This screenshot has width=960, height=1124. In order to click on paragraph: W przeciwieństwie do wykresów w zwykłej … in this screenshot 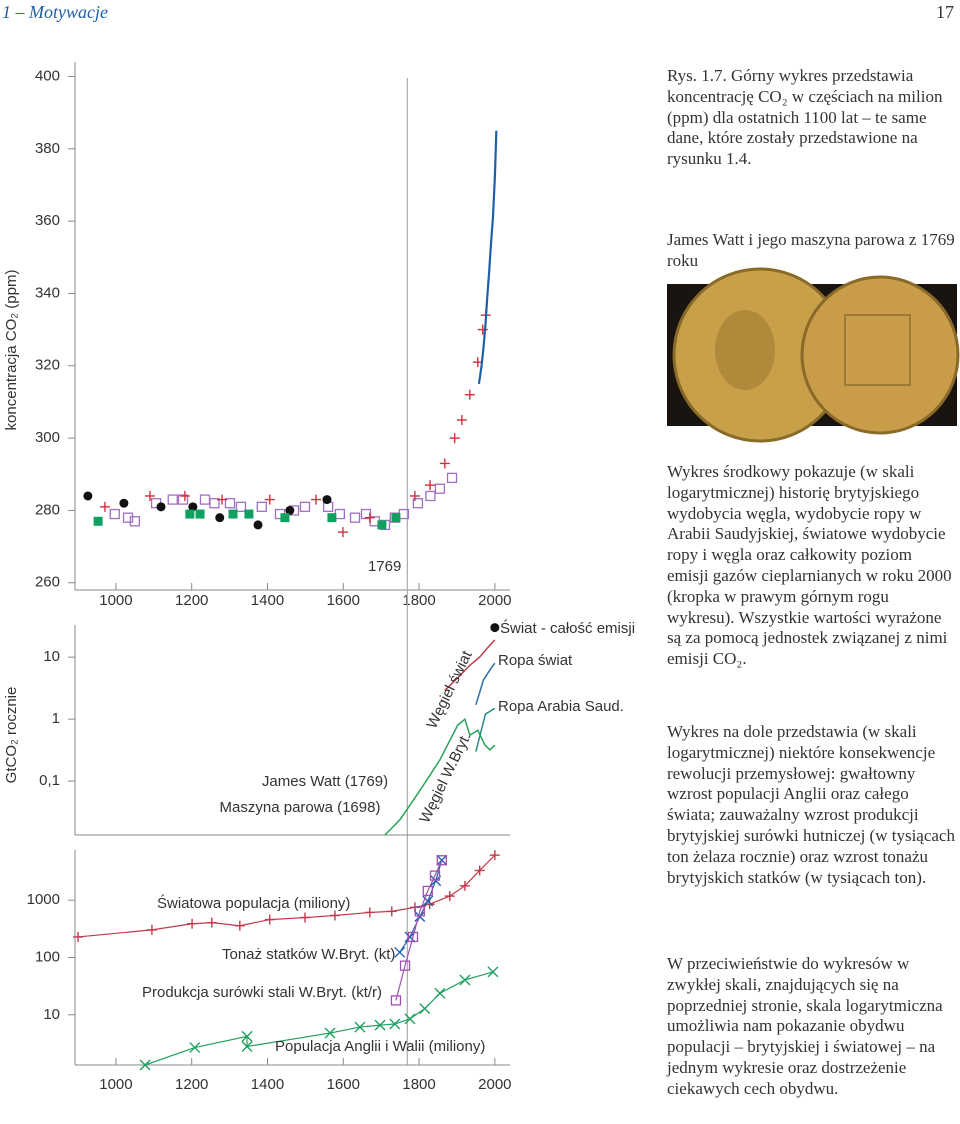, I will do `click(805, 1026)`.